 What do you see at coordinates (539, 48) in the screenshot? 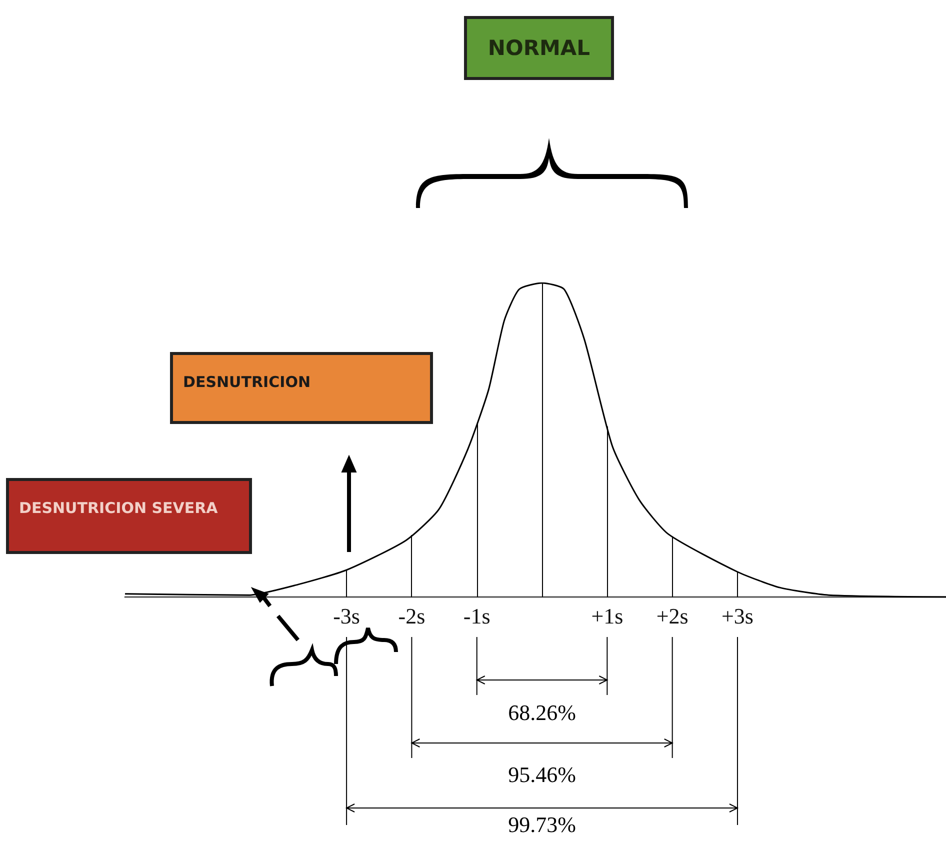
I see `label-box: NORMAL` at bounding box center [539, 48].